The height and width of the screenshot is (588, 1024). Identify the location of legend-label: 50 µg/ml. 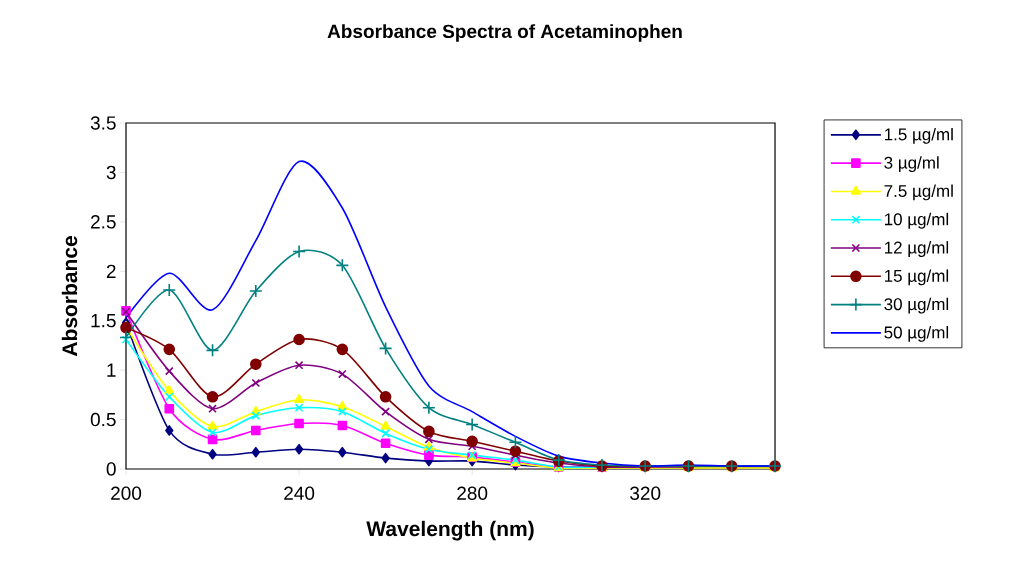
(916, 334).